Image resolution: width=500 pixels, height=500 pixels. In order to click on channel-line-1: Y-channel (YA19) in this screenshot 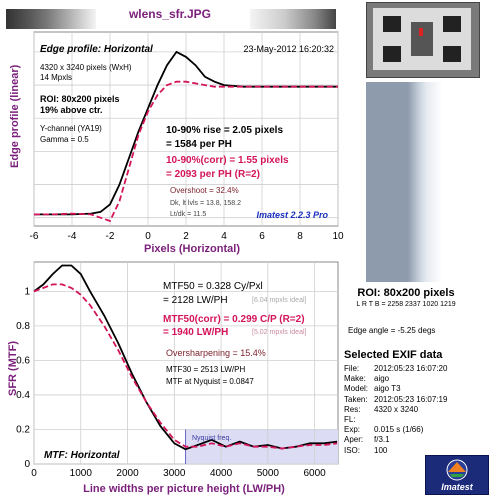, I will do `click(71, 128)`.